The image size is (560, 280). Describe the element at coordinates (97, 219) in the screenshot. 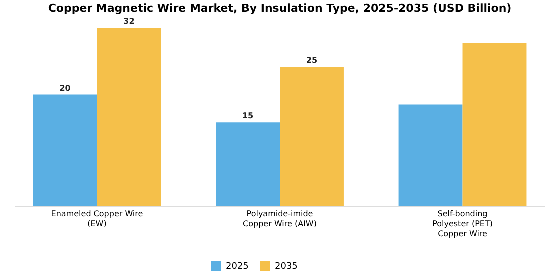

I see `x-tick-label: Enameled Copper Wire (EW)` at that location.